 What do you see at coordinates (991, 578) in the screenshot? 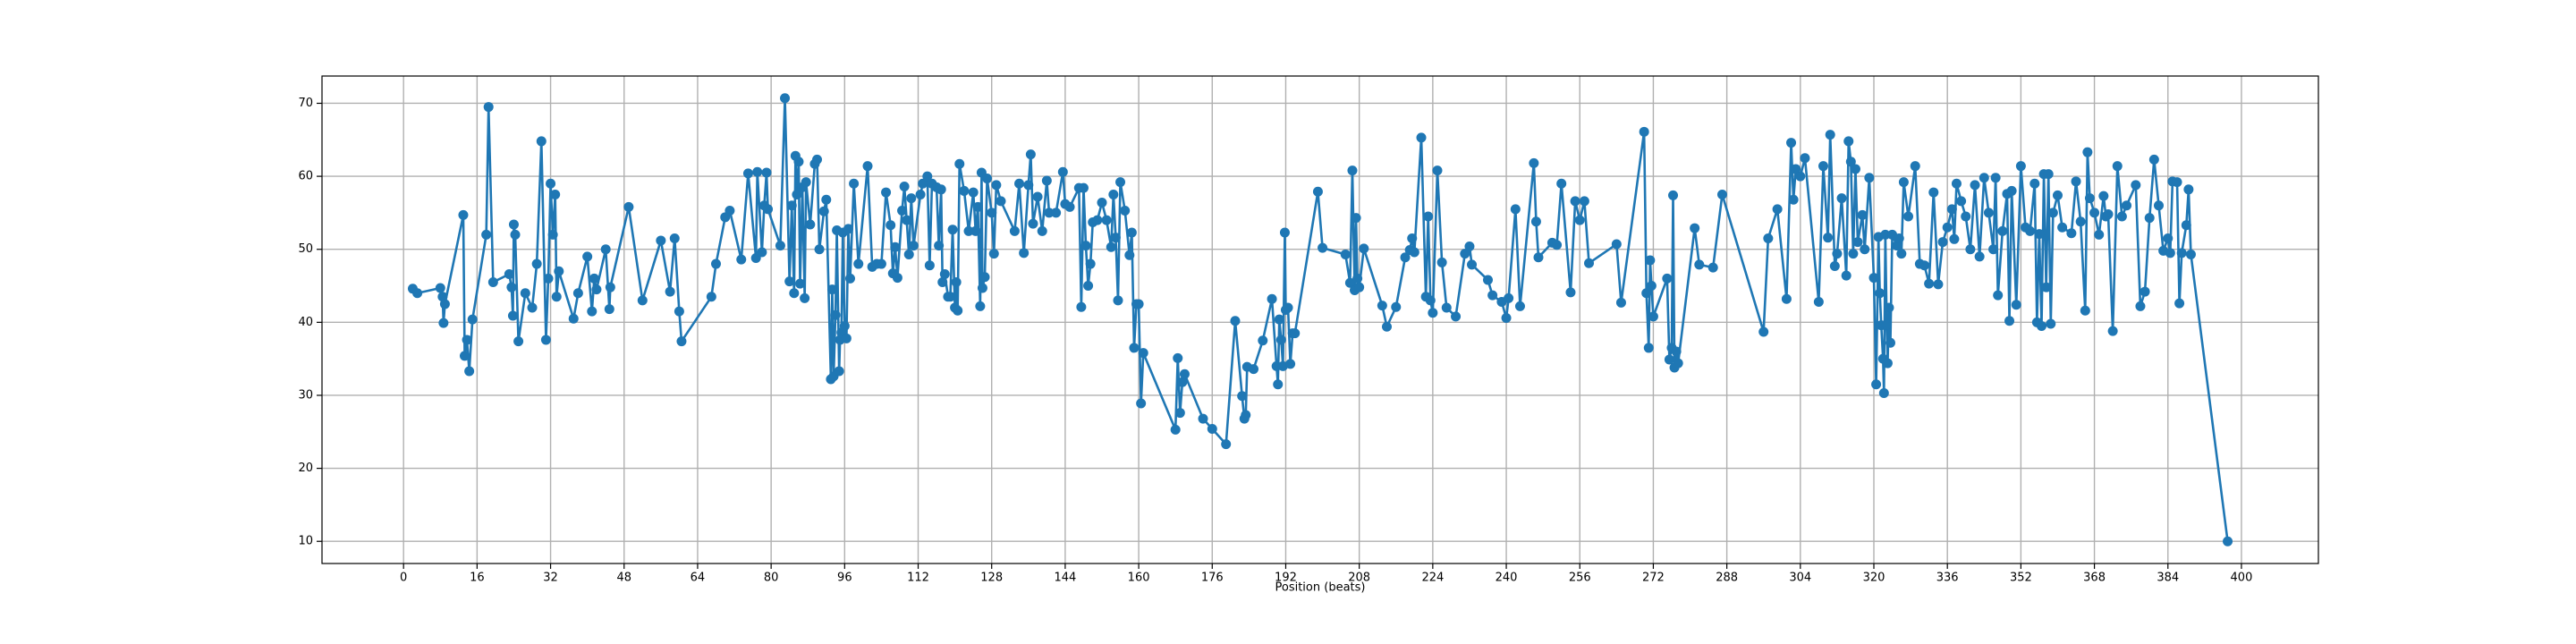
I see `x-tick-label: 128` at bounding box center [991, 578].